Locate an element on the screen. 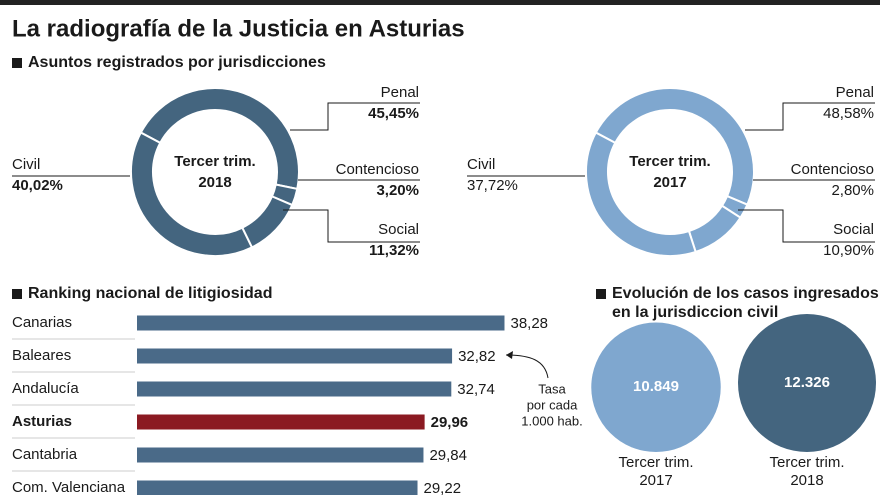 The width and height of the screenshot is (880, 495). donut-center-label: 2017 is located at coordinates (669, 182).